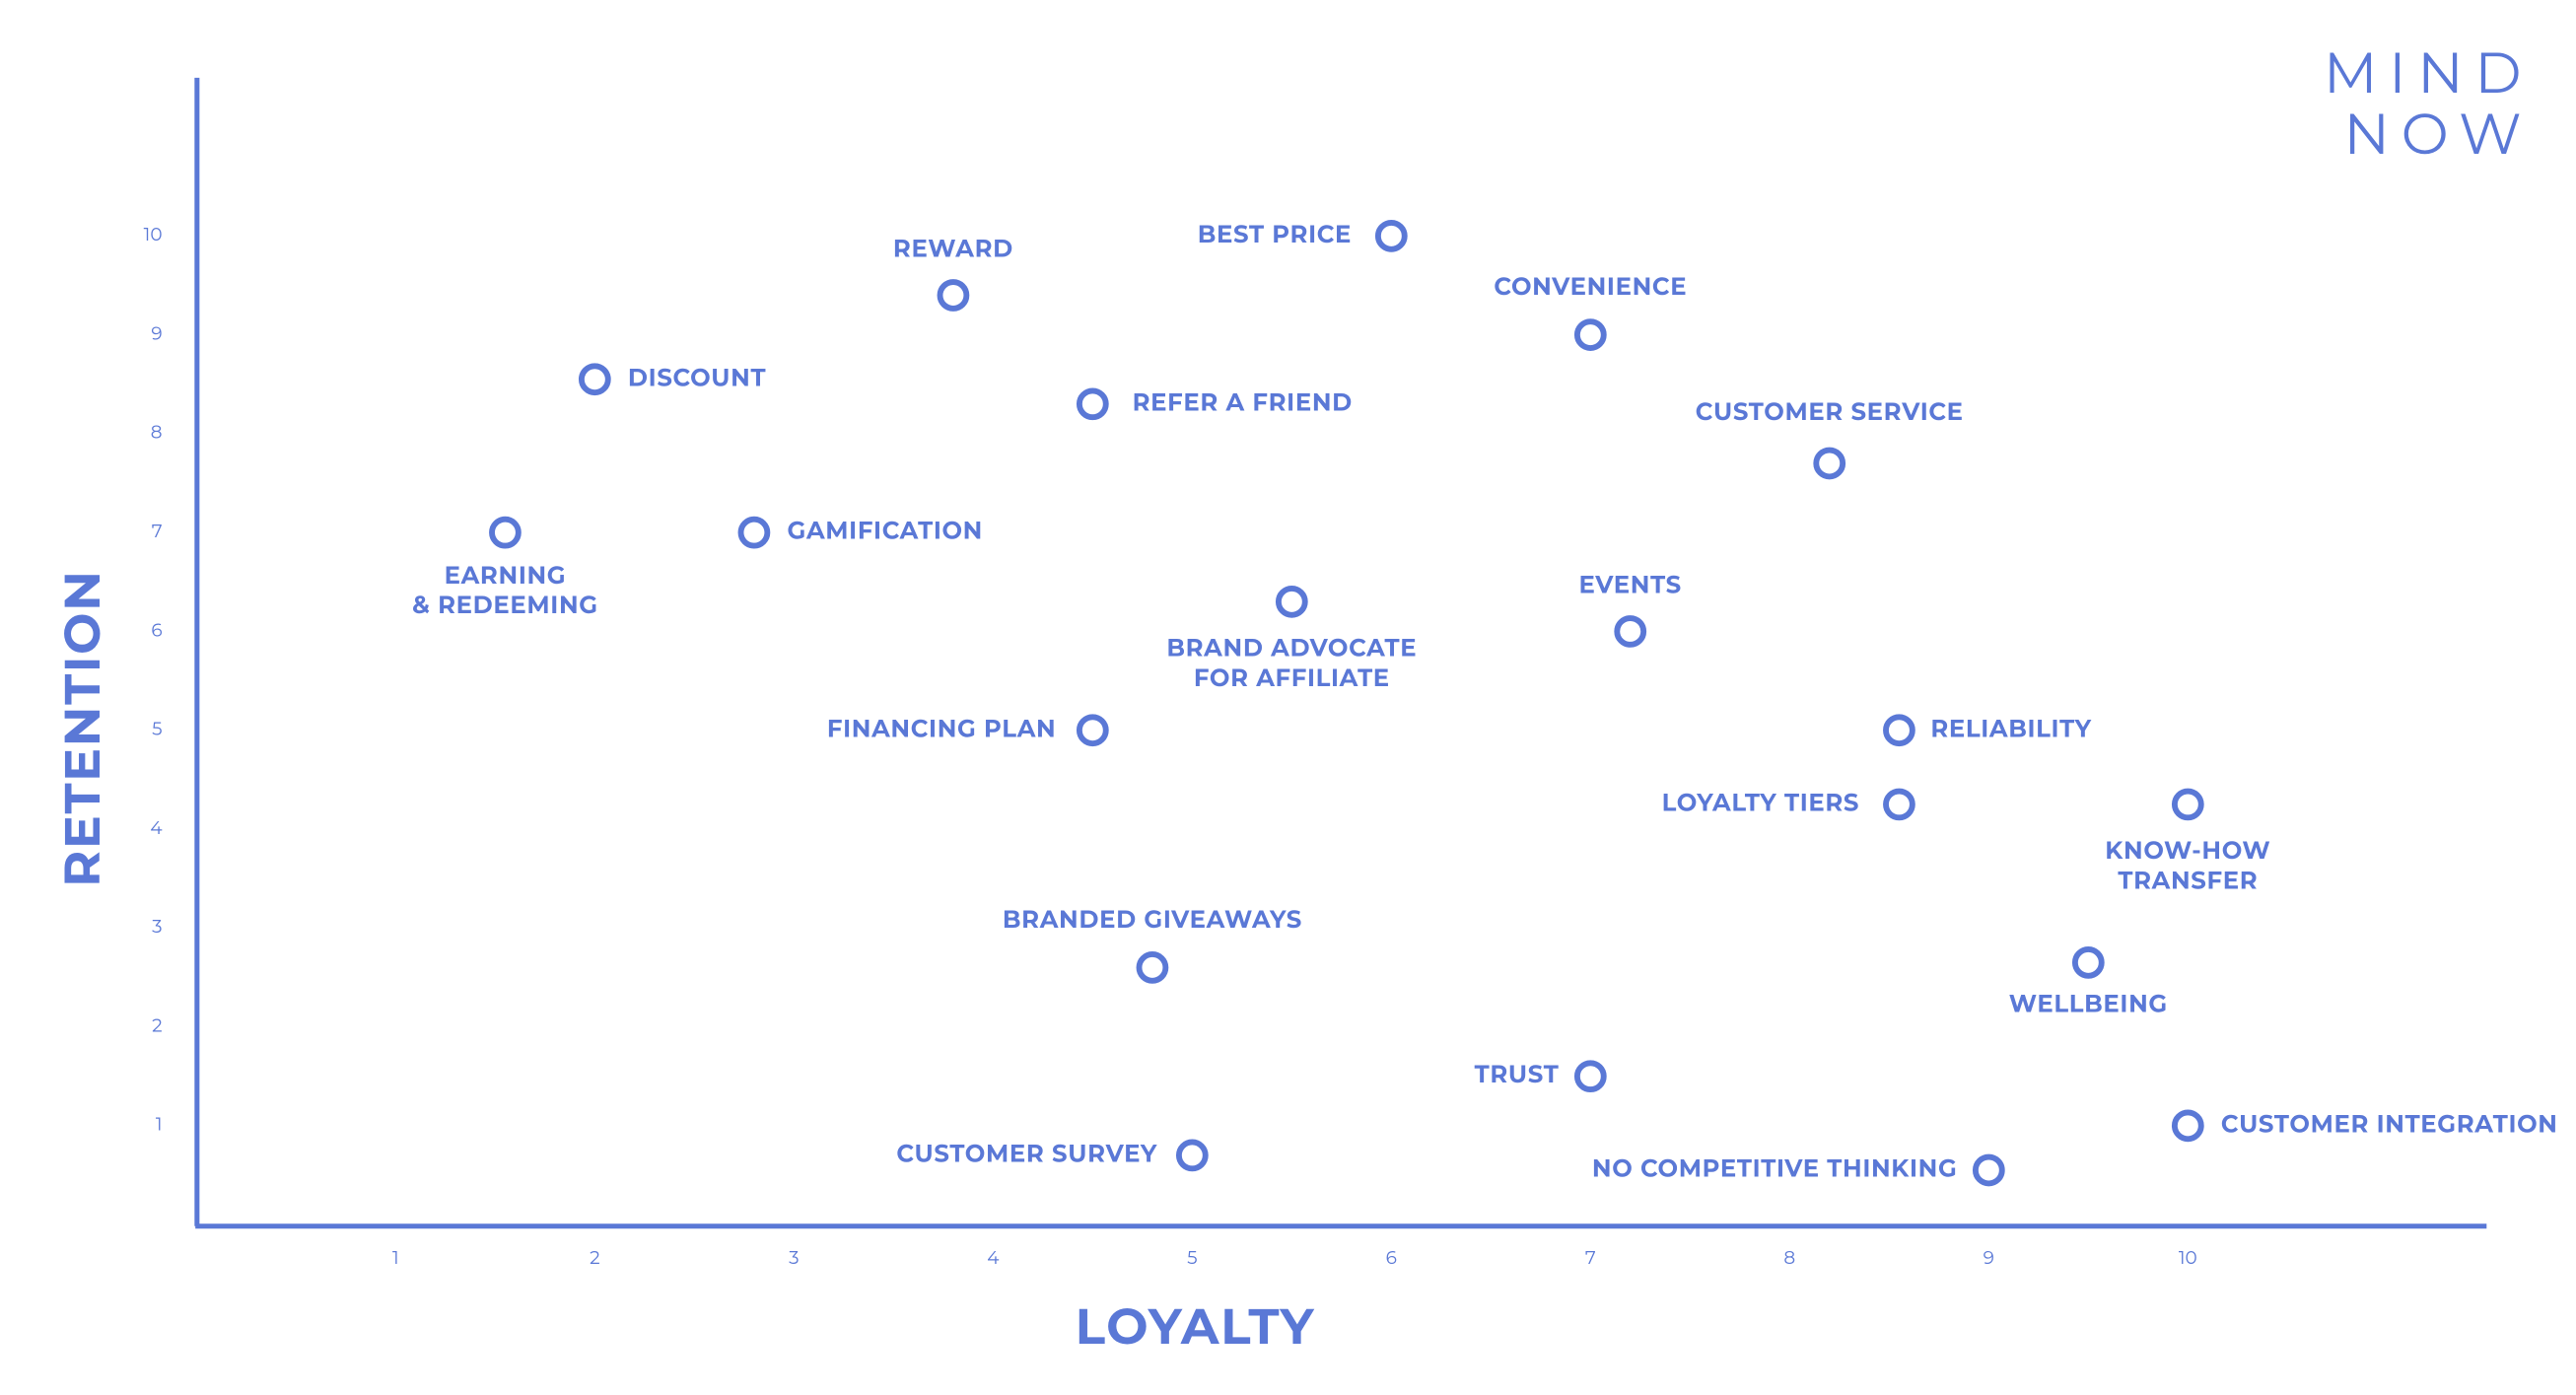  Describe the element at coordinates (2187, 851) in the screenshot. I see `point-label: KNOW-HOW` at that location.